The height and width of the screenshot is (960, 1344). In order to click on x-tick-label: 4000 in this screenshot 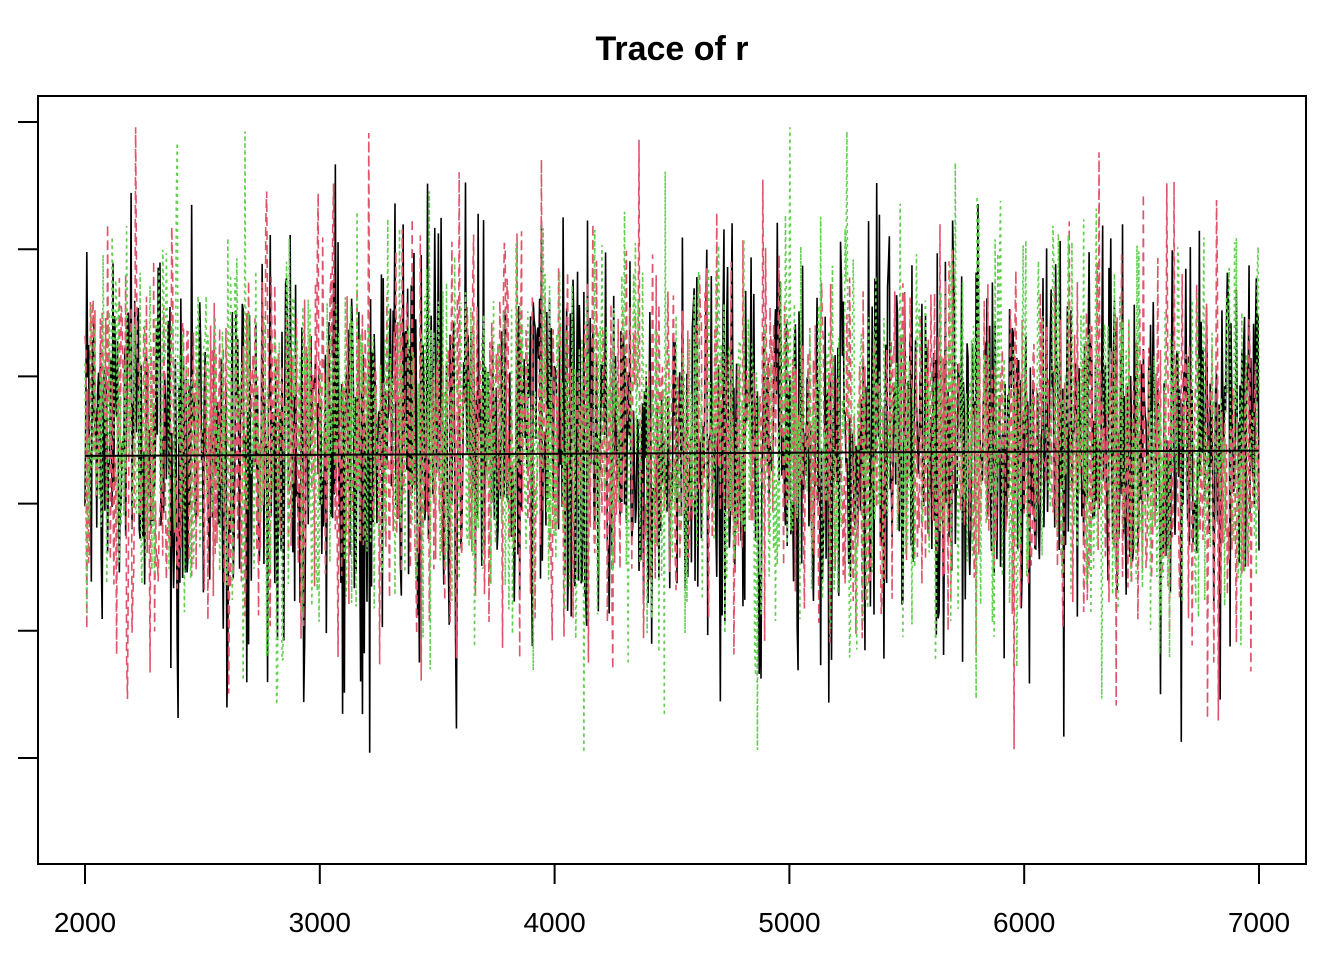, I will do `click(554, 922)`.